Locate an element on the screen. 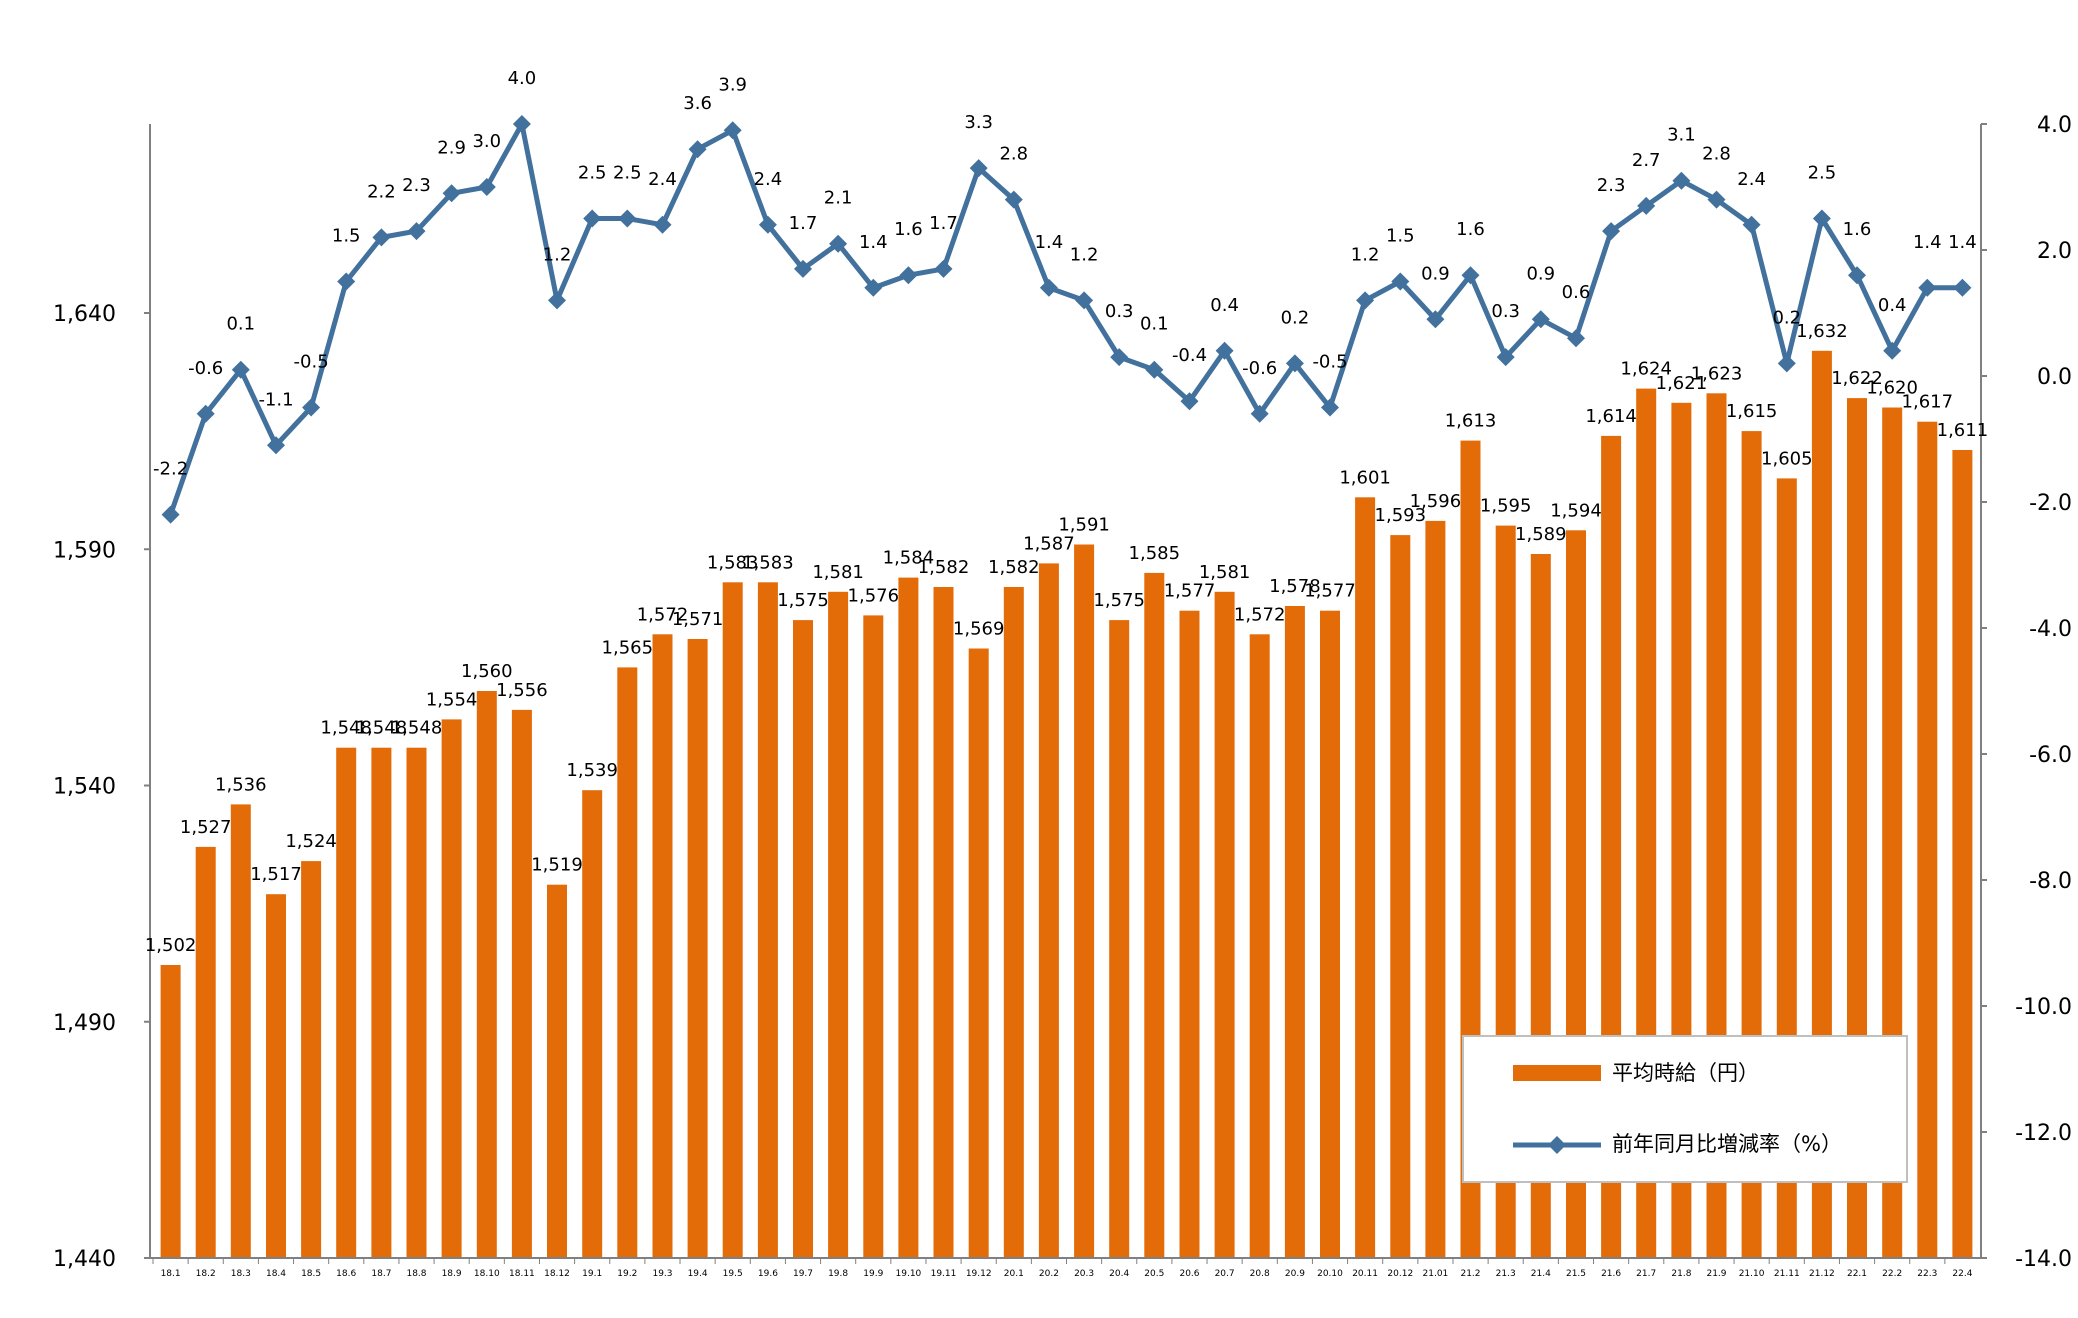  line-data-label: -1.1 is located at coordinates (275, 399).